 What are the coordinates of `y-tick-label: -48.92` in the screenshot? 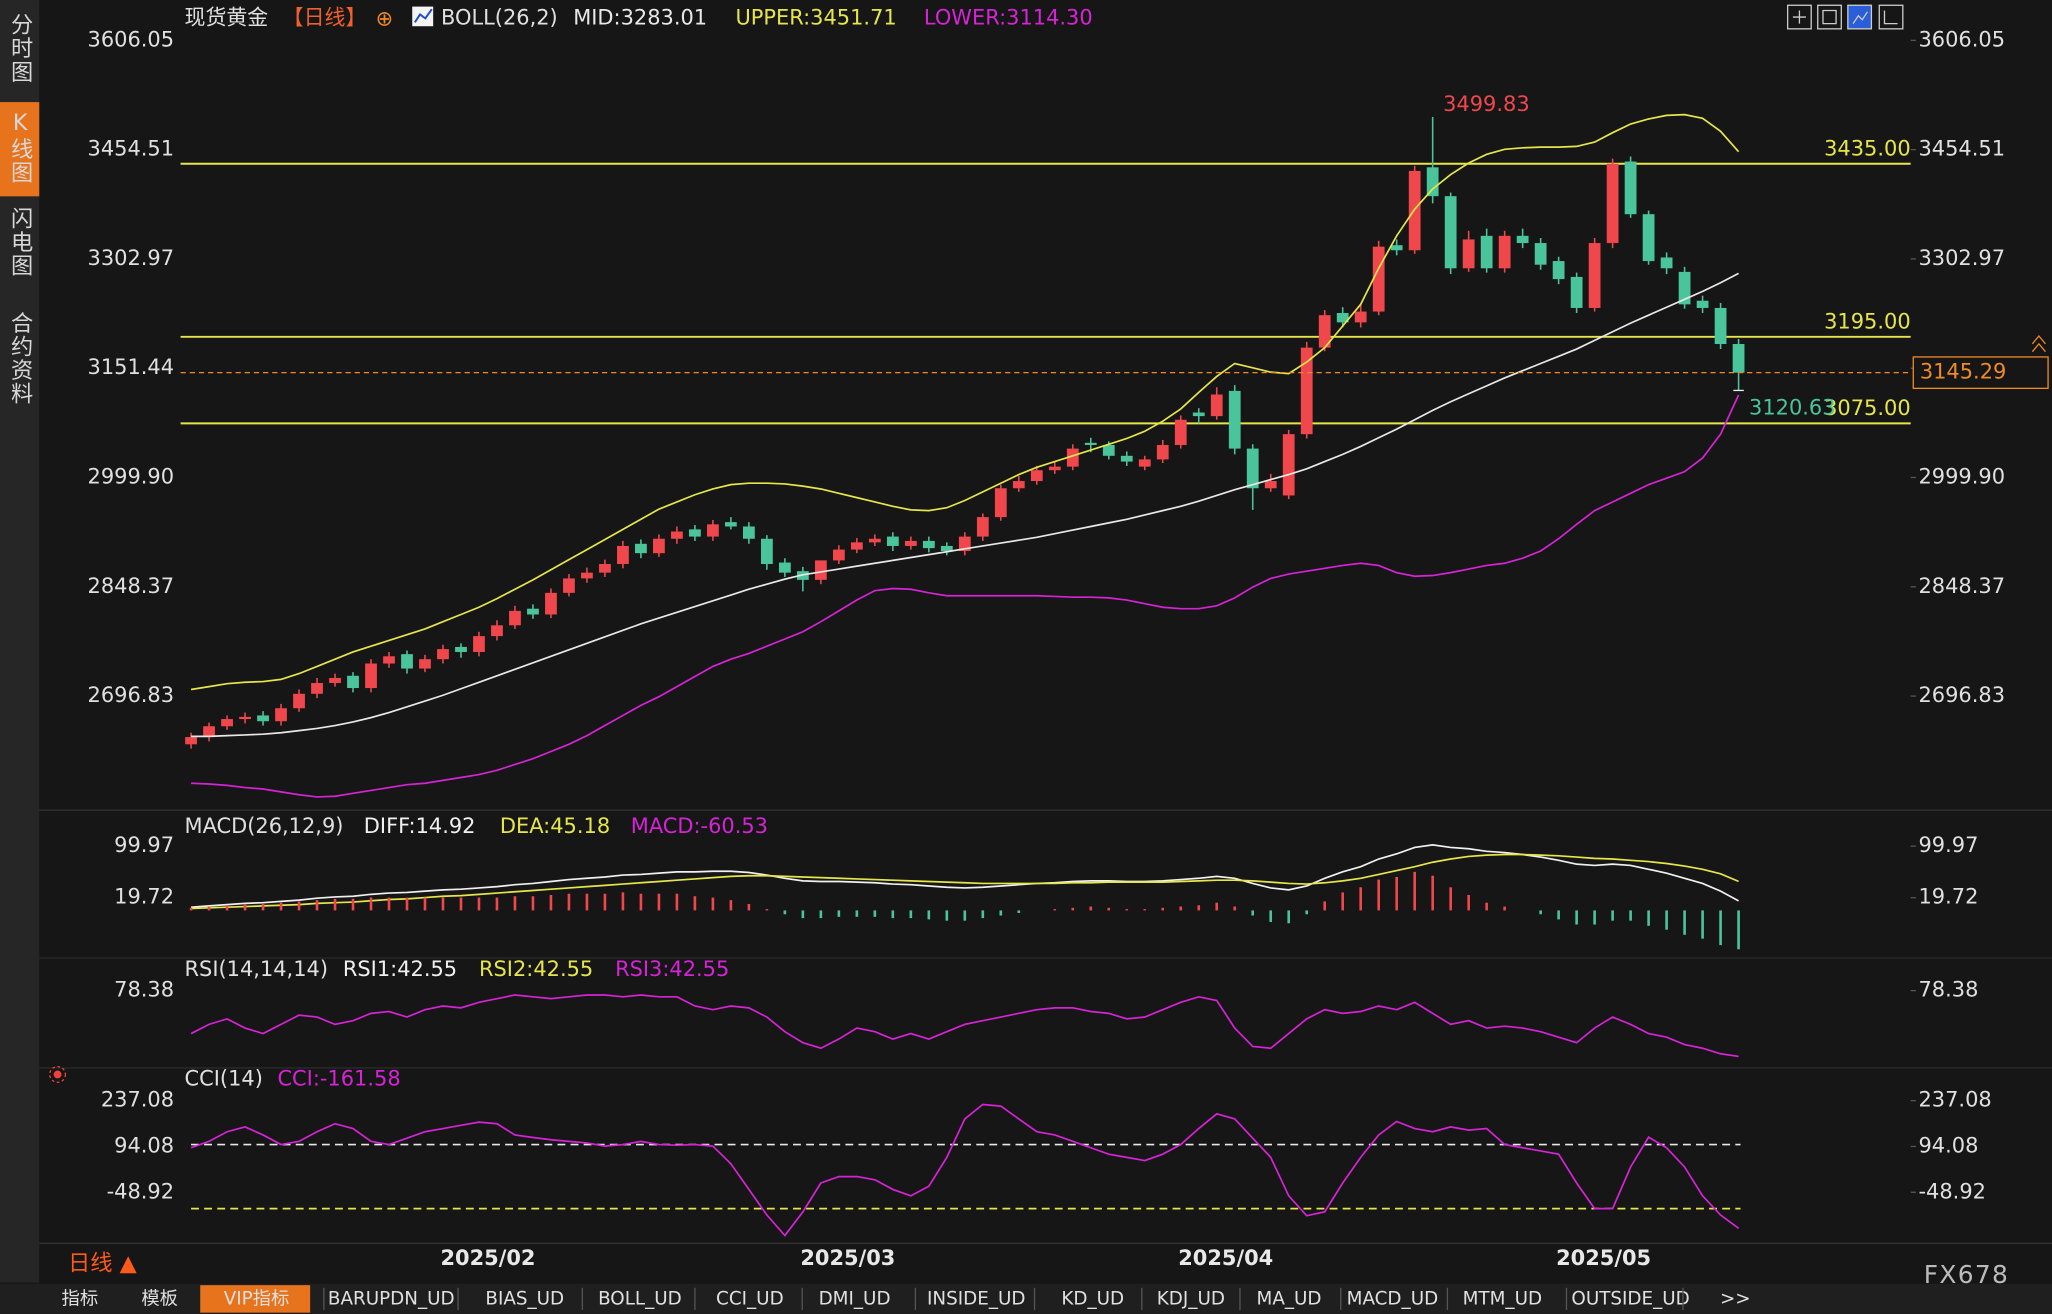 It's located at (1952, 1191).